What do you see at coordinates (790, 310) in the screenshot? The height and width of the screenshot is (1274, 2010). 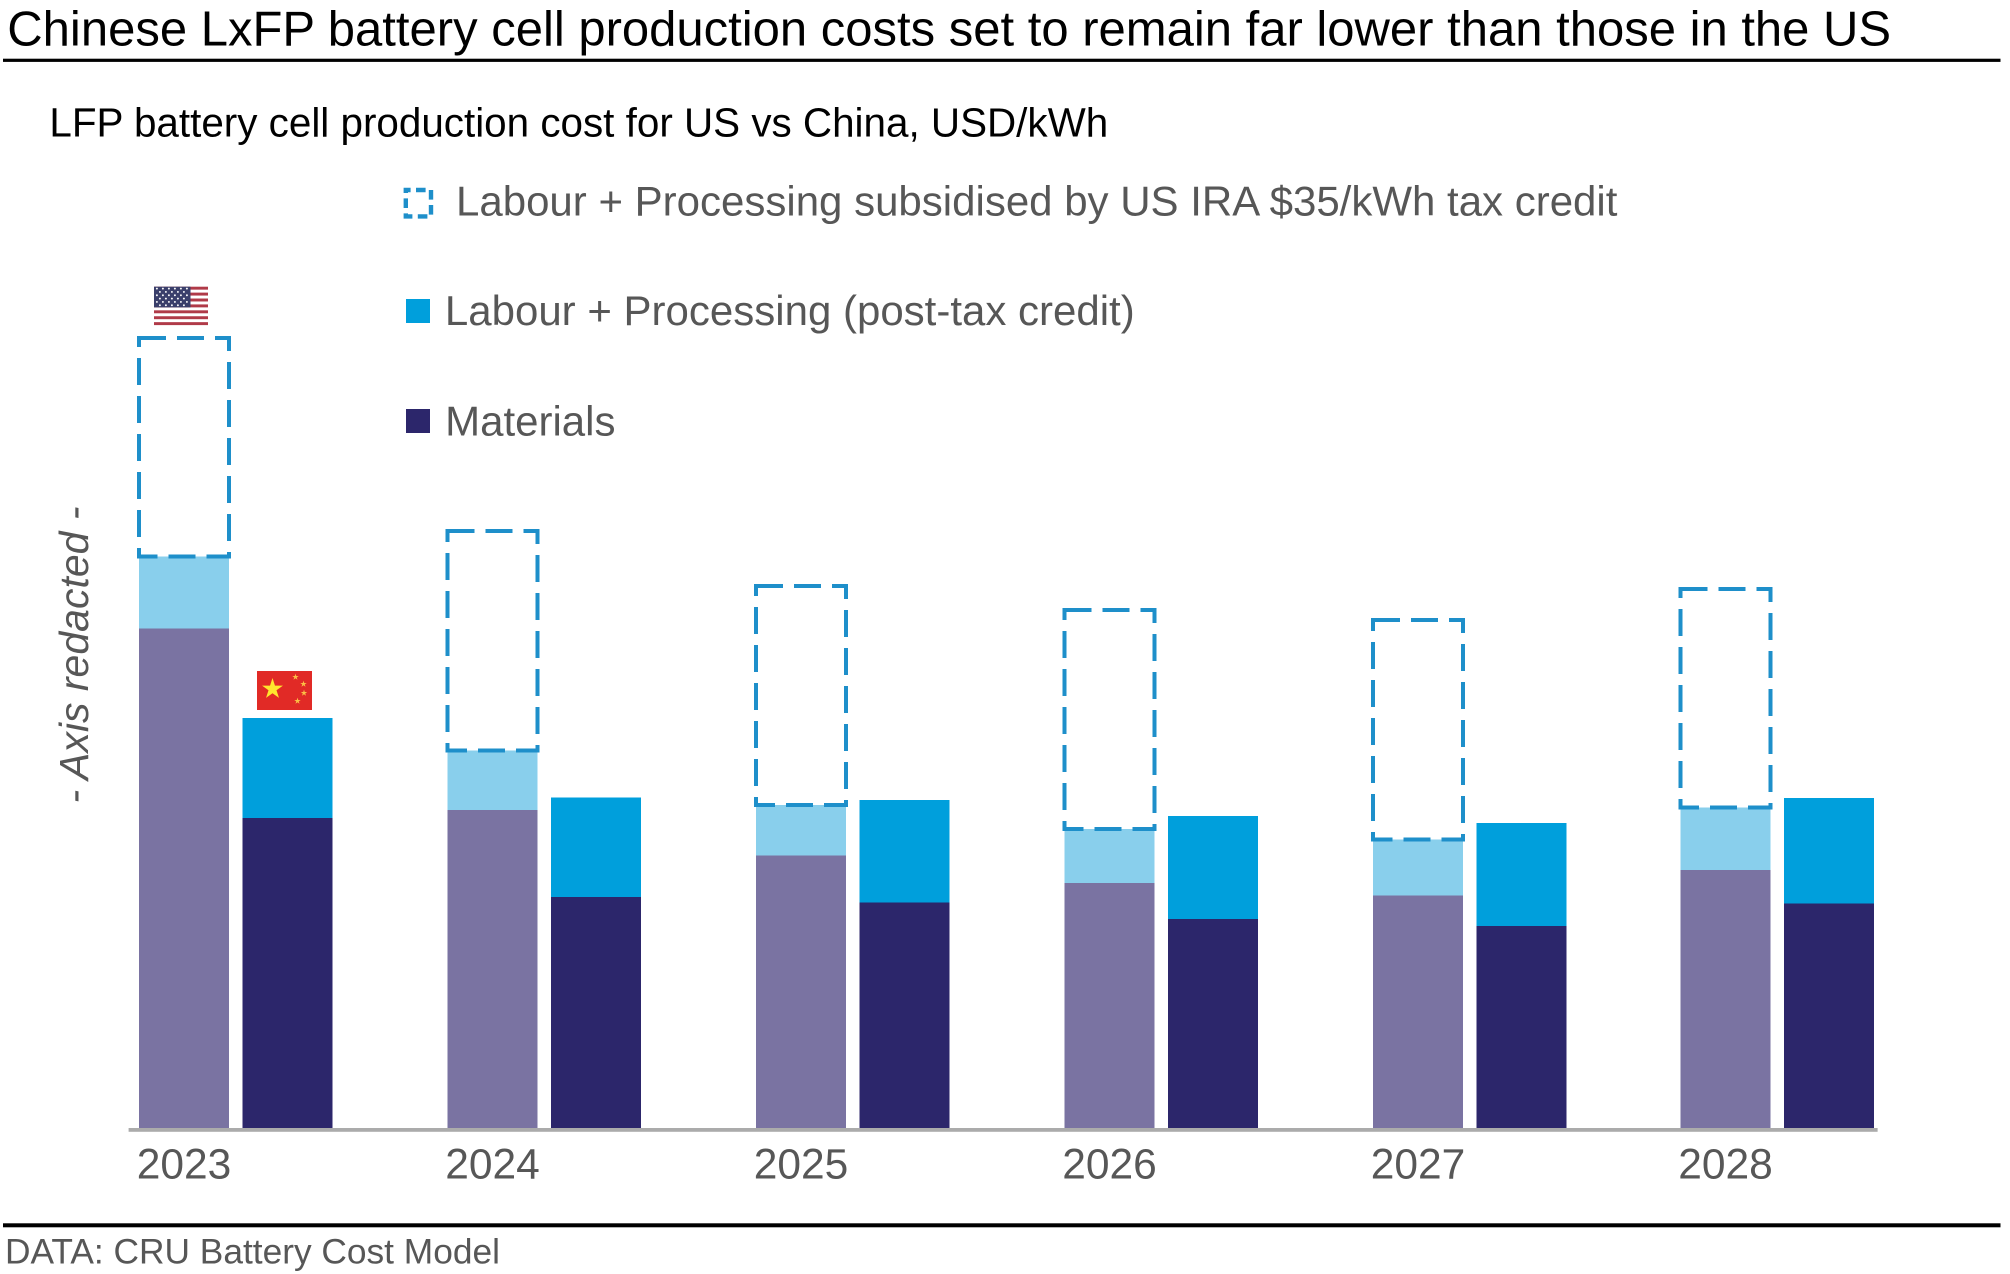 I see `svg-text:Labour + Processing (post-tax: Labour + Processing (post-tax credit)` at bounding box center [790, 310].